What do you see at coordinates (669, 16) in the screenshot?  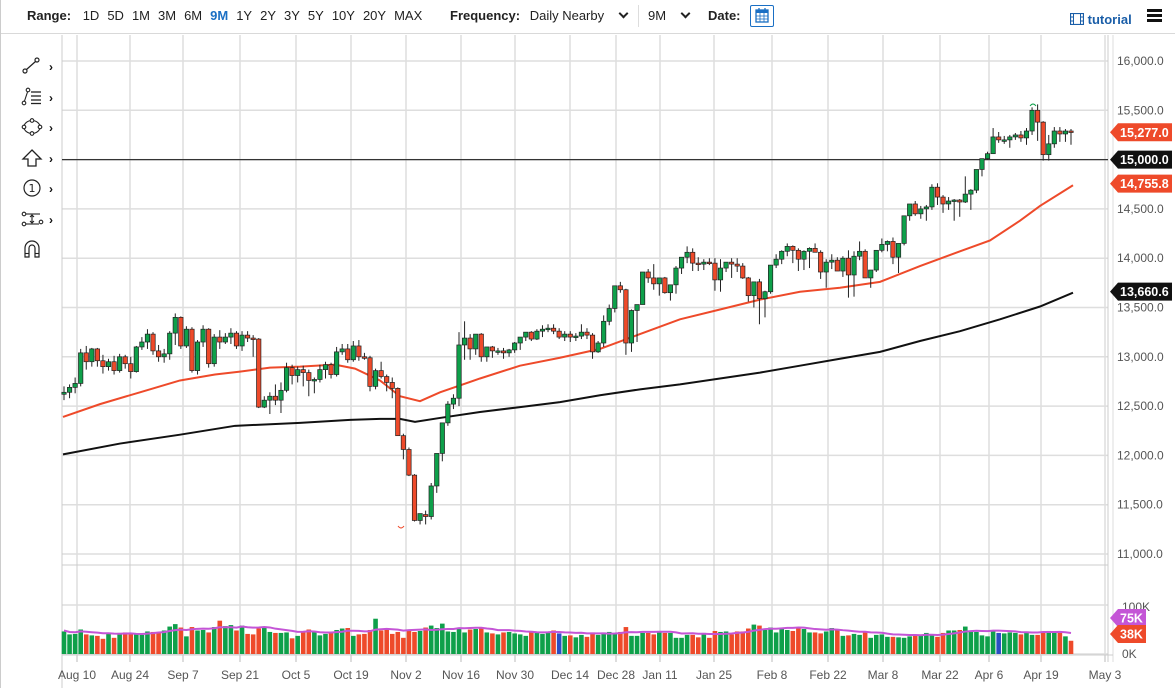 I see `period-dropdown: 9M` at bounding box center [669, 16].